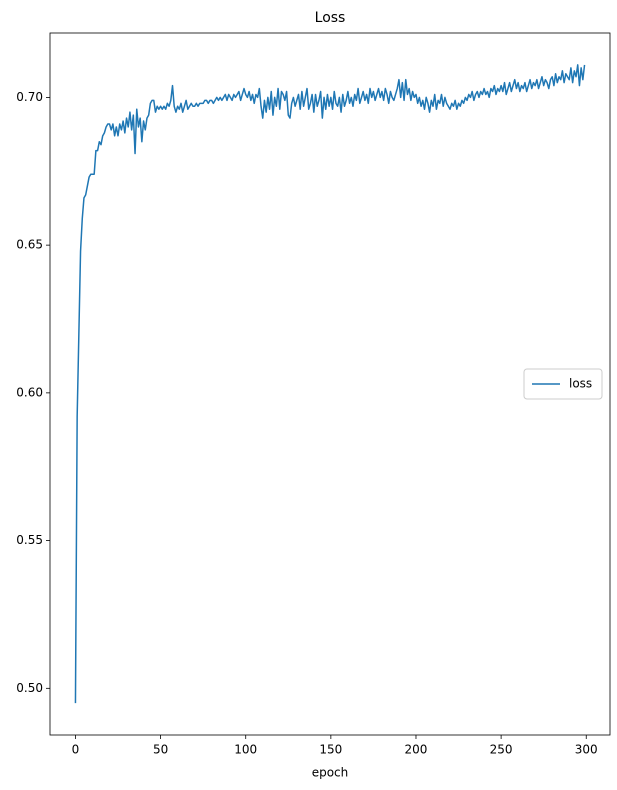 The height and width of the screenshot is (790, 617). Describe the element at coordinates (563, 384) in the screenshot. I see `legend-box` at that location.